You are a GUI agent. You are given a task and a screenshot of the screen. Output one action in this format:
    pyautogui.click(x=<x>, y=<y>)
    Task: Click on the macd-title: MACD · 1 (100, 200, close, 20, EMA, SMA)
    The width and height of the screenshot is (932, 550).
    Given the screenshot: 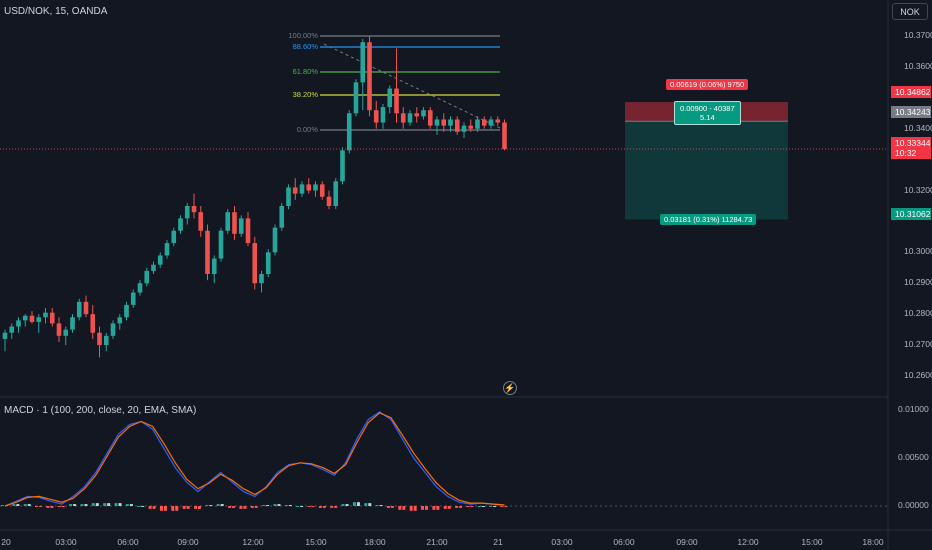 What is the action you would take?
    pyautogui.click(x=100, y=410)
    